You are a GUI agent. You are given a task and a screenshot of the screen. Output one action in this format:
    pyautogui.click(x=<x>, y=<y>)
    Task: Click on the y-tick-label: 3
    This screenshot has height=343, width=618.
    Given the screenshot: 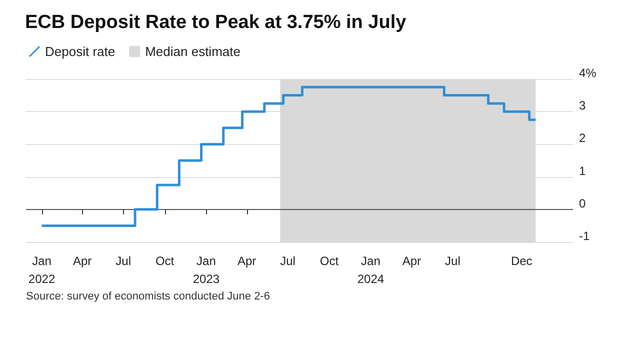 What is the action you would take?
    pyautogui.click(x=582, y=105)
    